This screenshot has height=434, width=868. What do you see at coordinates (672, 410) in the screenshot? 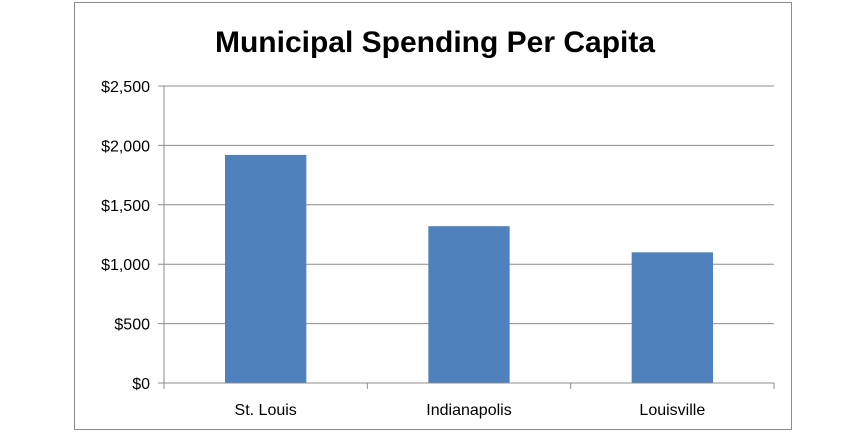
I see `x-tick-label: Louisville` at bounding box center [672, 410].